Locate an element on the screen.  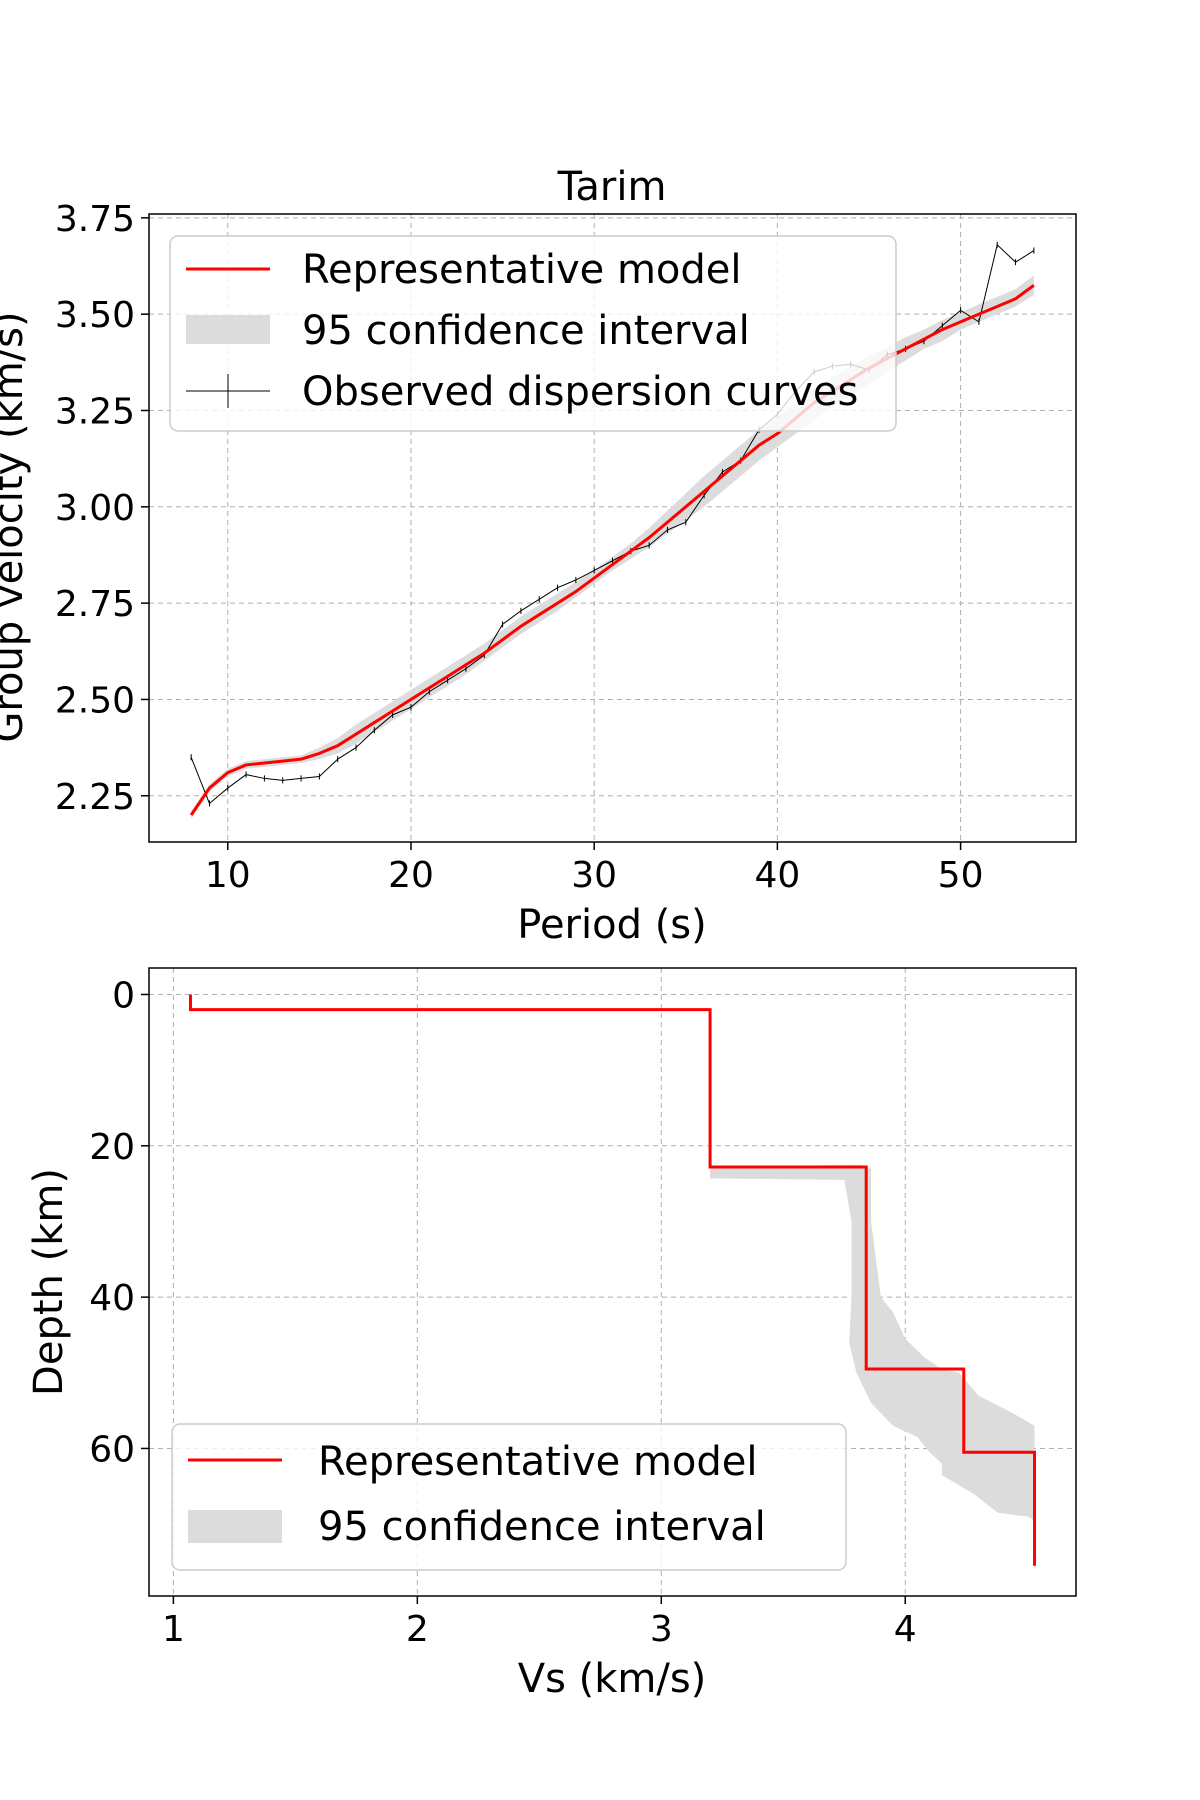
y-tick-label: 2.75 is located at coordinates (95, 604).